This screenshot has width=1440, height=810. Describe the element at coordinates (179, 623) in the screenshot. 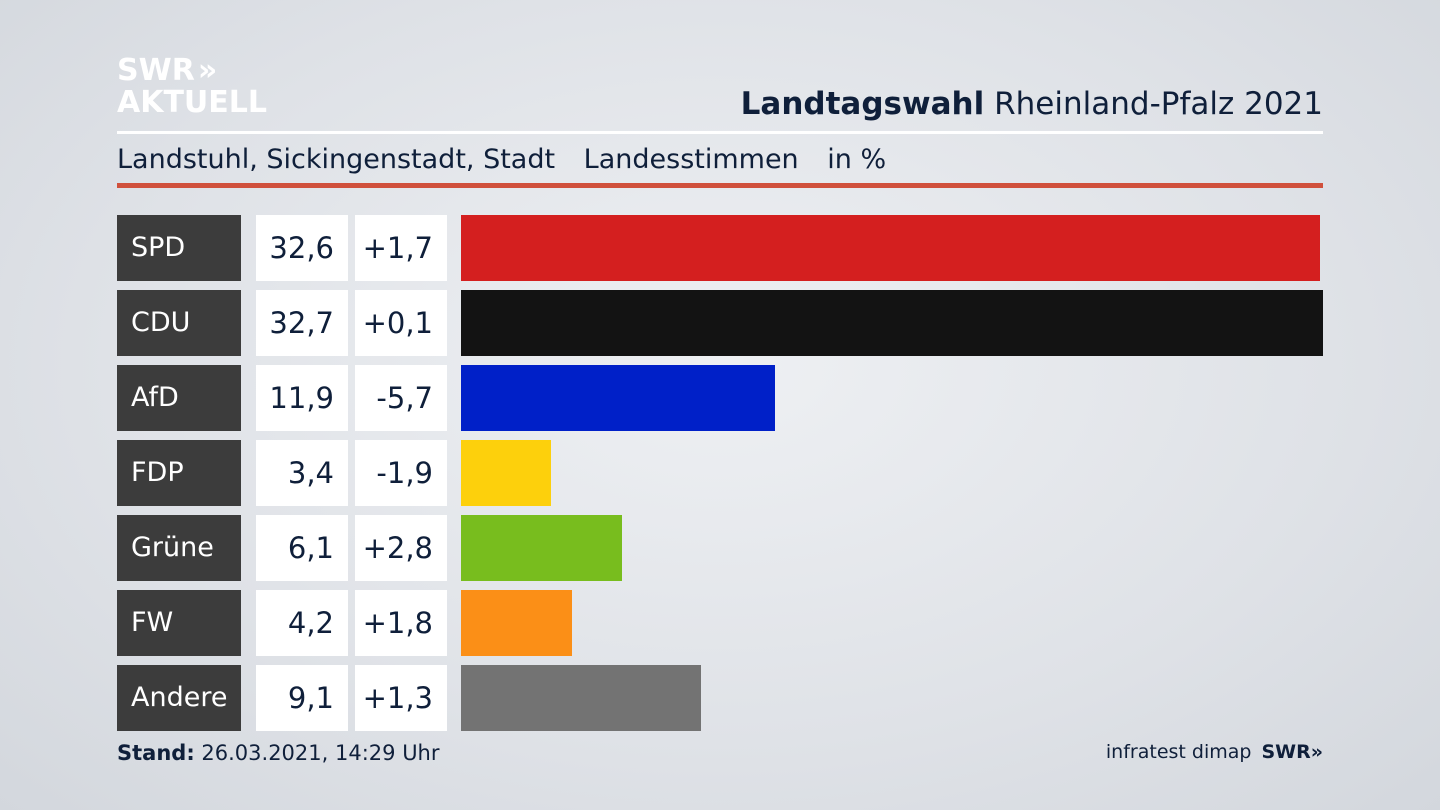

I see `party-label: FW` at that location.